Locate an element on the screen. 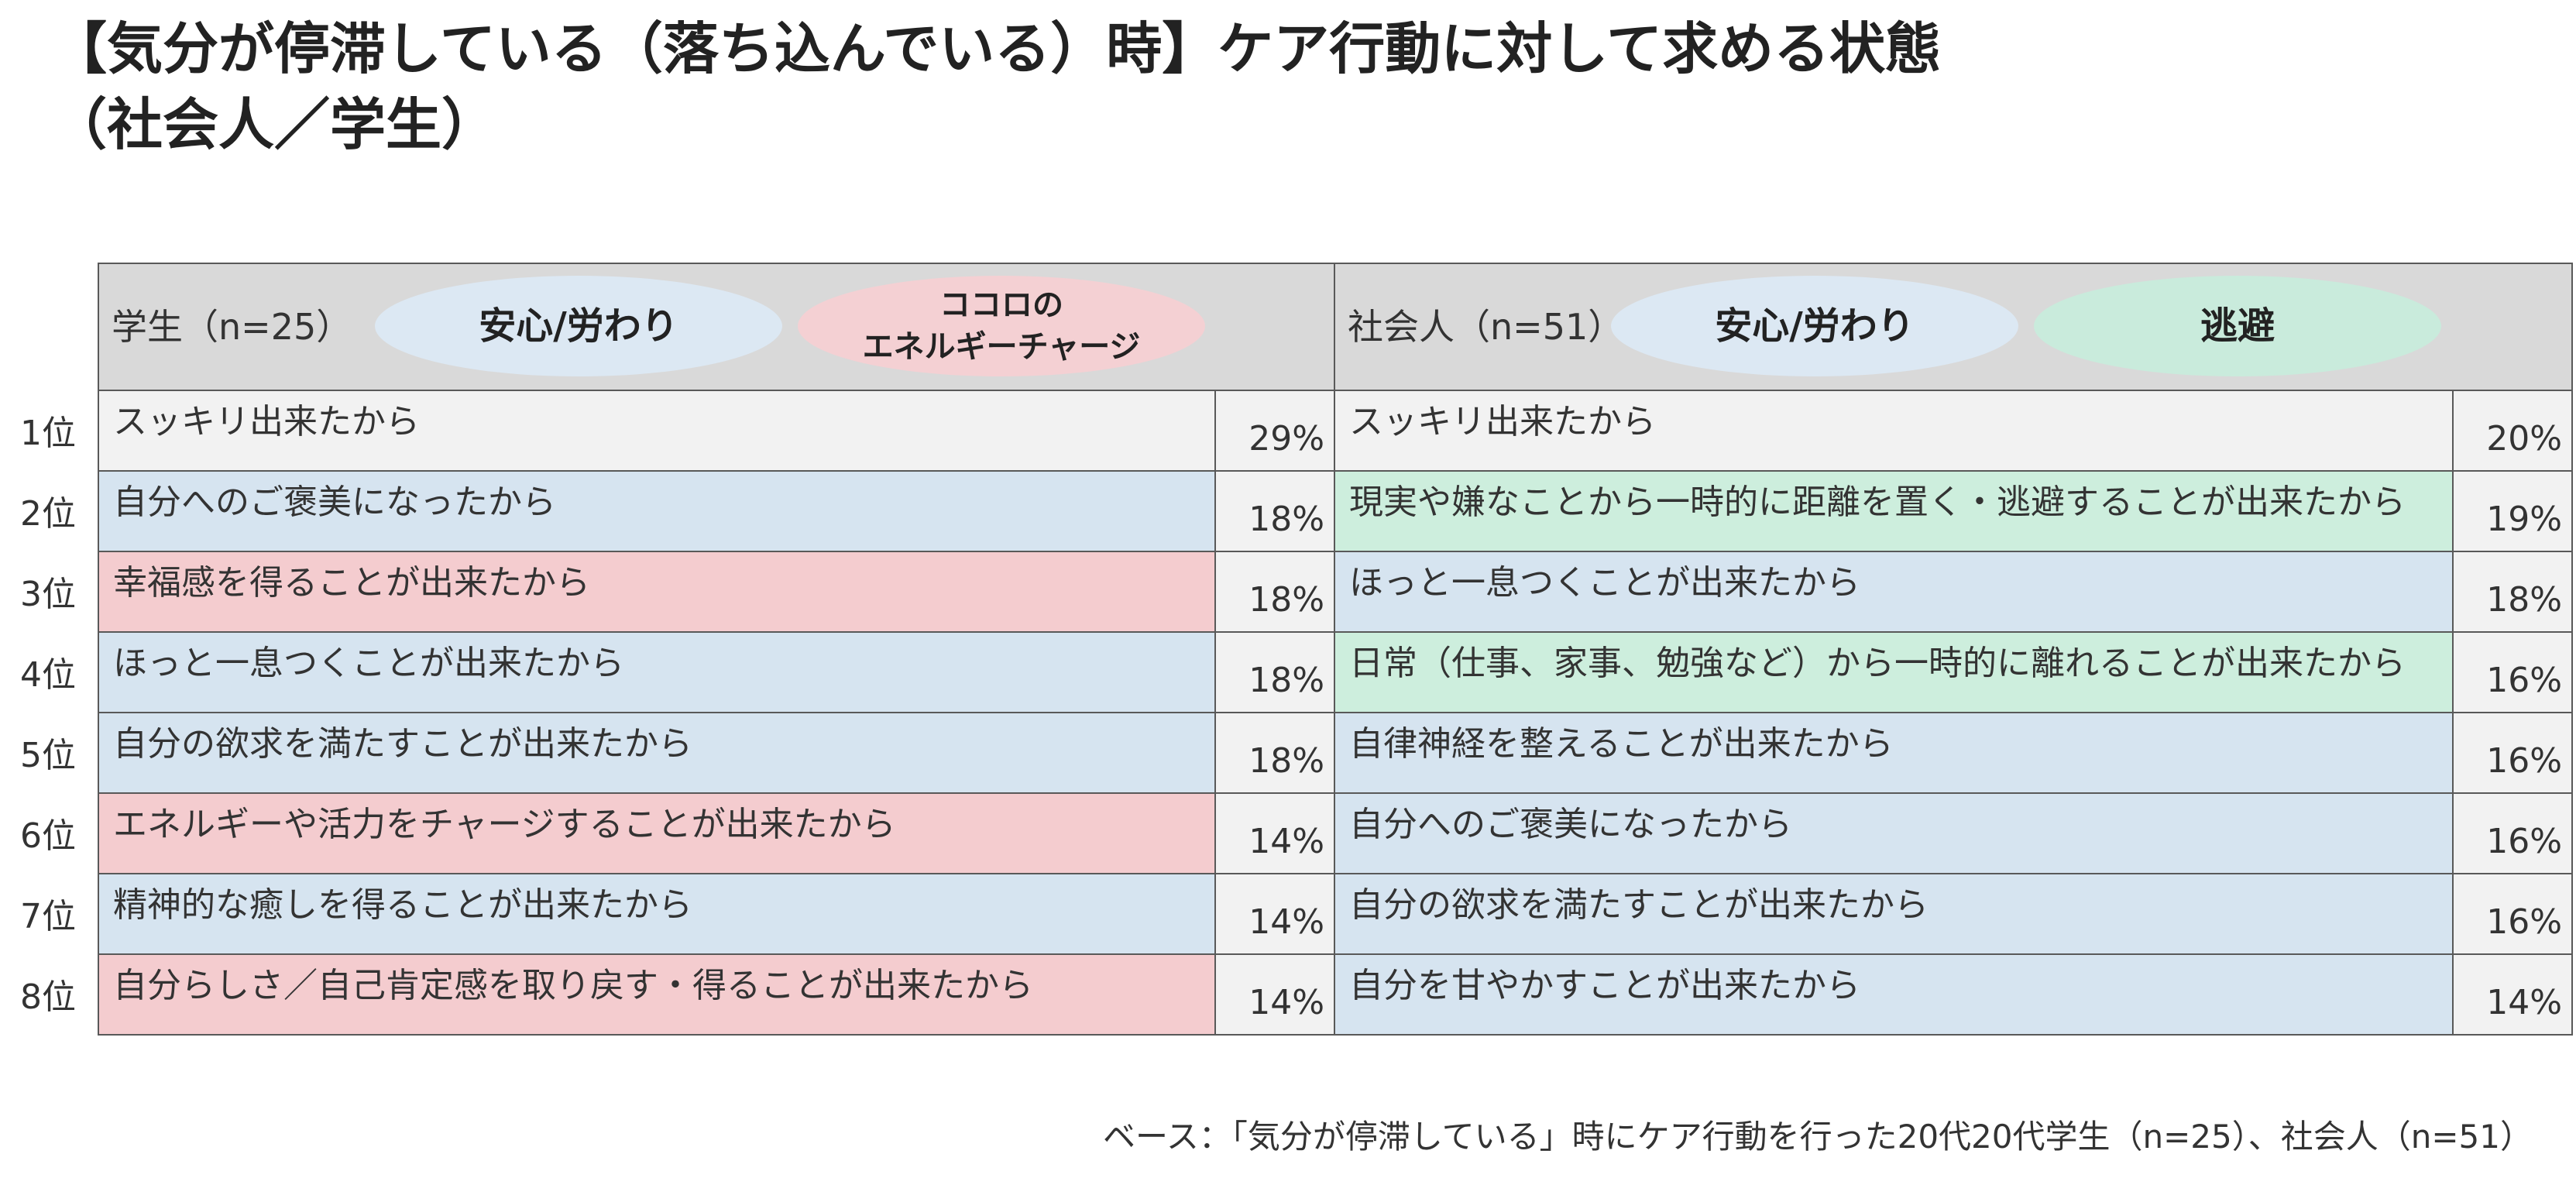 This screenshot has width=2576, height=1185. workers-table-header: 社会人（n=51） 安心/労わり 逃避 is located at coordinates (1954, 327).